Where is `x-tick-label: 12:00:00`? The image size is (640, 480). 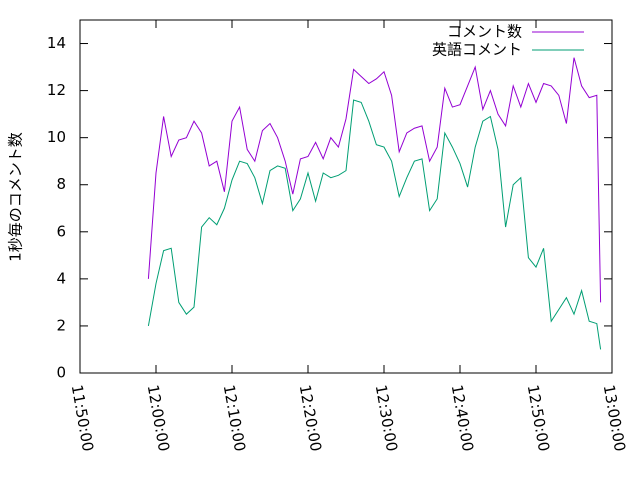 x-tick-label: 12:00:00 is located at coordinates (158, 417).